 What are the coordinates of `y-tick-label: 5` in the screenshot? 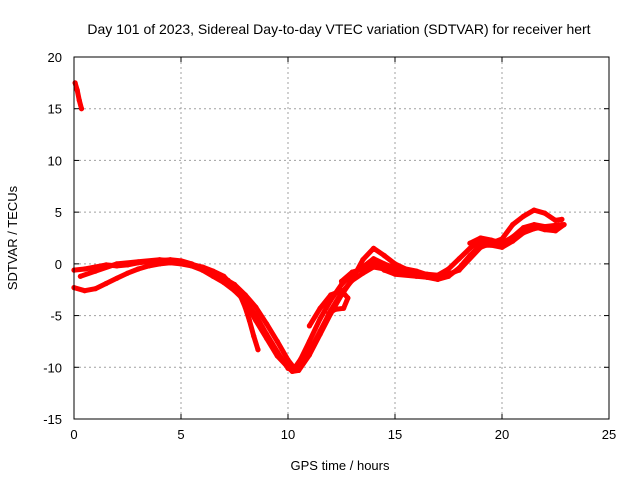 It's located at (58, 212).